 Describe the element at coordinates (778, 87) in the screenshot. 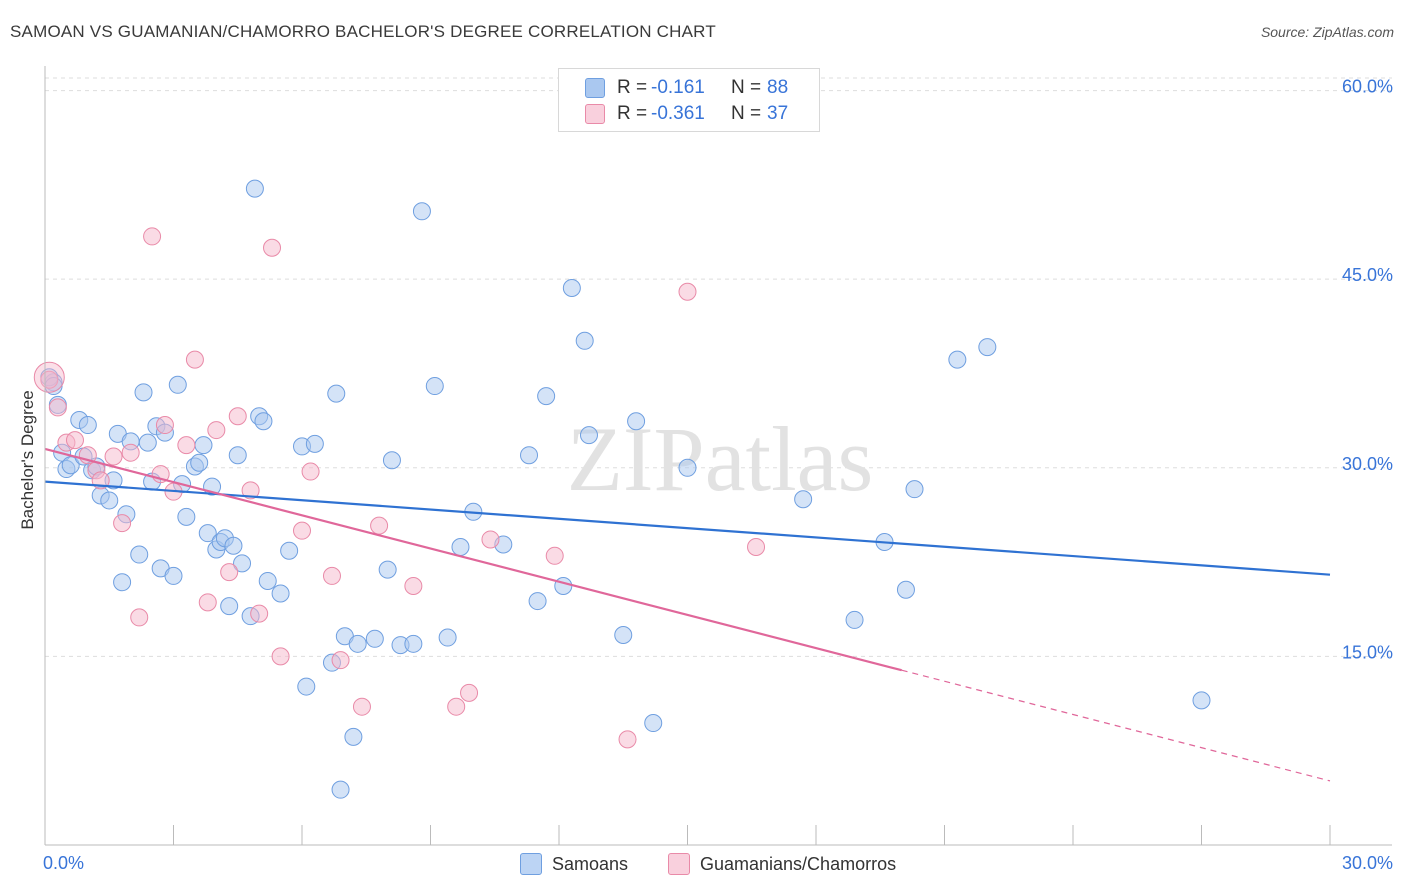

I see `n-value: 88` at that location.